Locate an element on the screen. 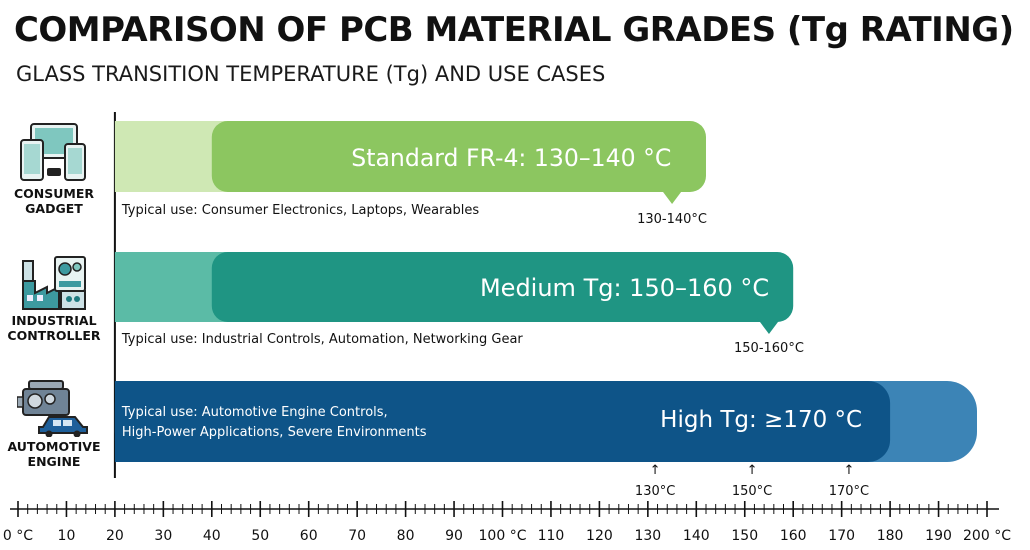  x-tick-label: 180 is located at coordinates (890, 536).